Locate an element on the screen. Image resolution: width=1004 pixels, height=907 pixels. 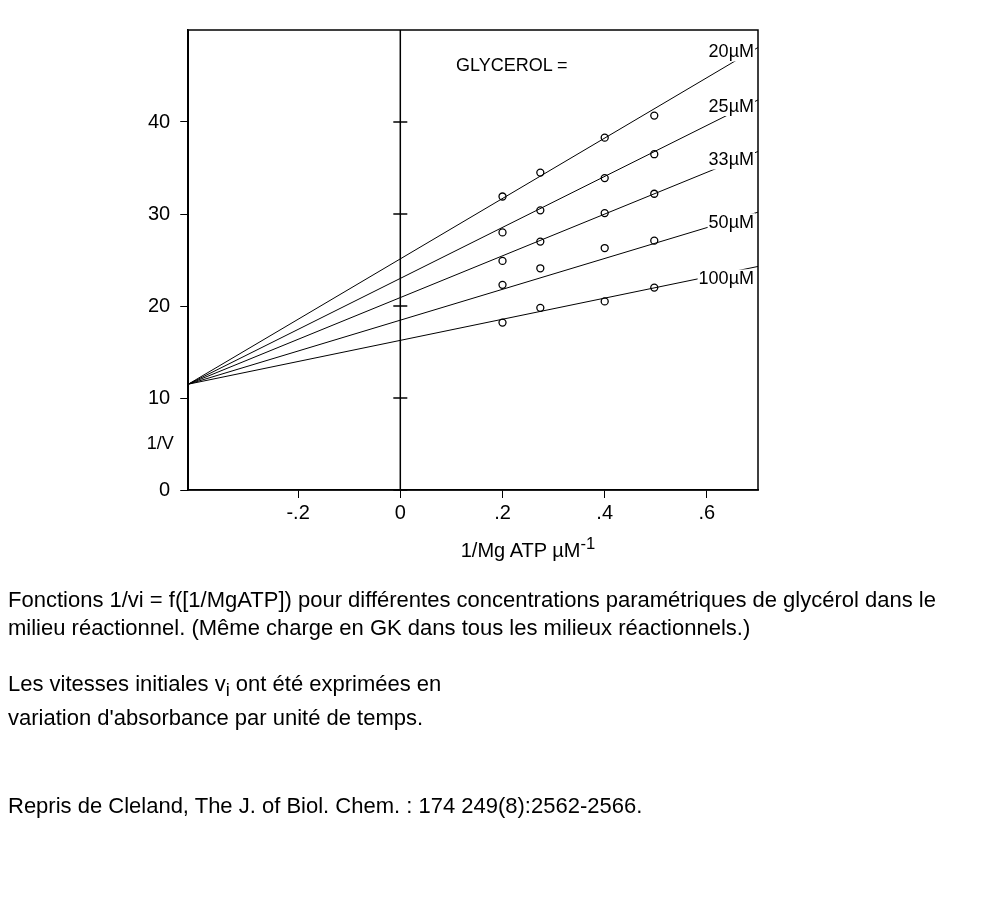
x-axis-title: 1/Mg ATP µM$^{-1}$ is located at coordinates (528, 548).